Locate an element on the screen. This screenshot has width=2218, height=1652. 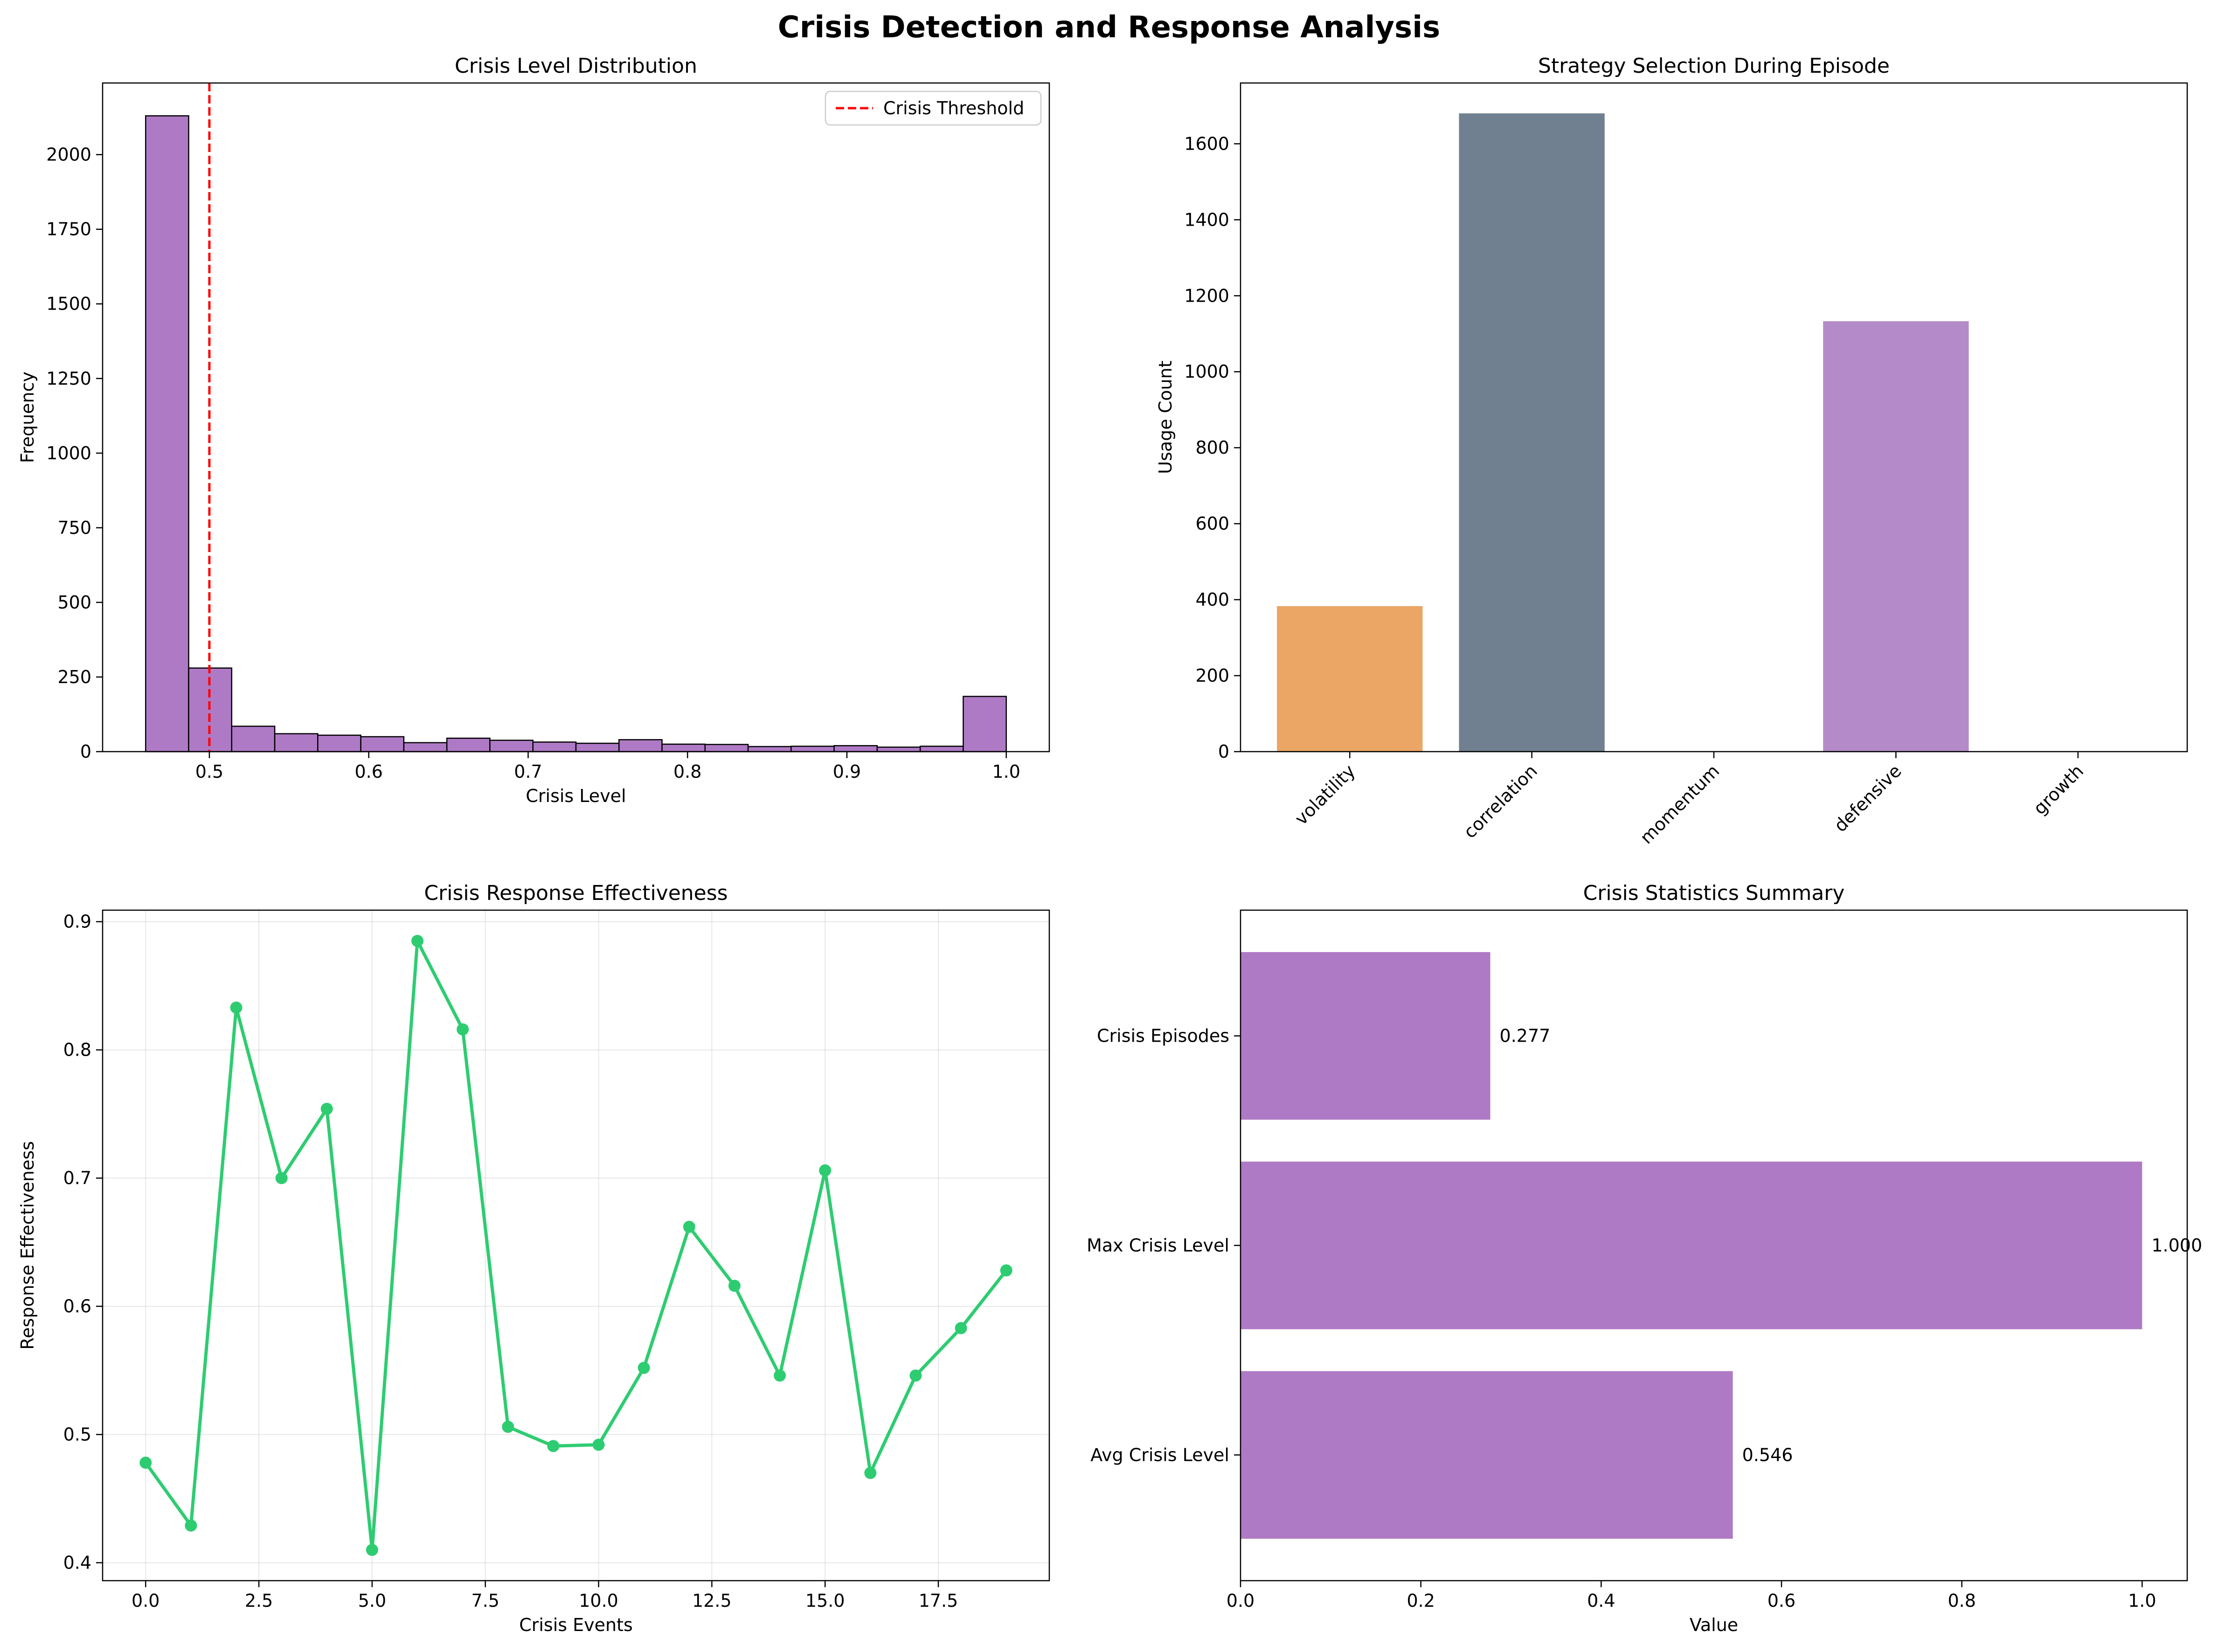
panel-title: Strategy Selection During Episode is located at coordinates (1714, 66).